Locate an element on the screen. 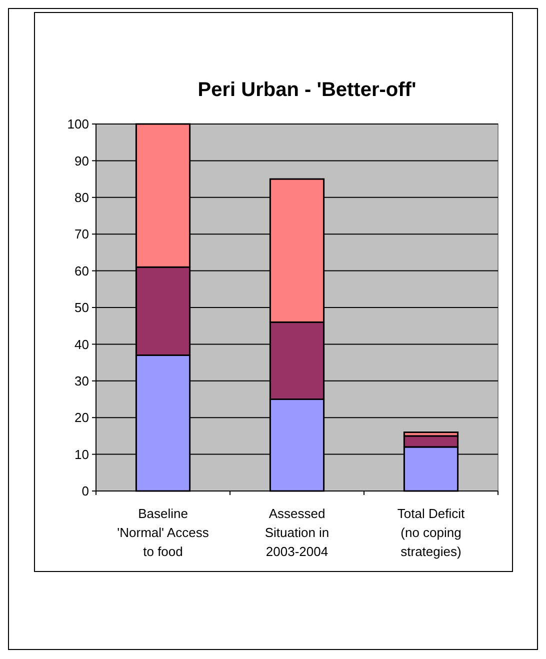  y-tick-label: 20 is located at coordinates (81, 418).